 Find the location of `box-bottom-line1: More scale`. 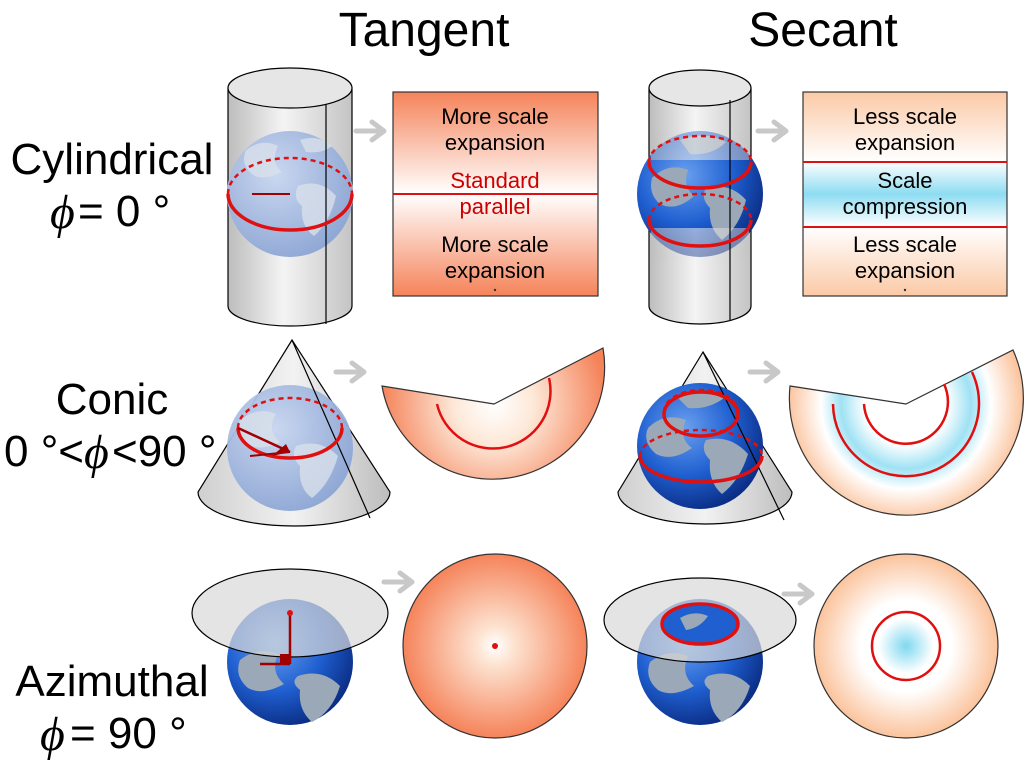

box-bottom-line1: More scale is located at coordinates (495, 244).